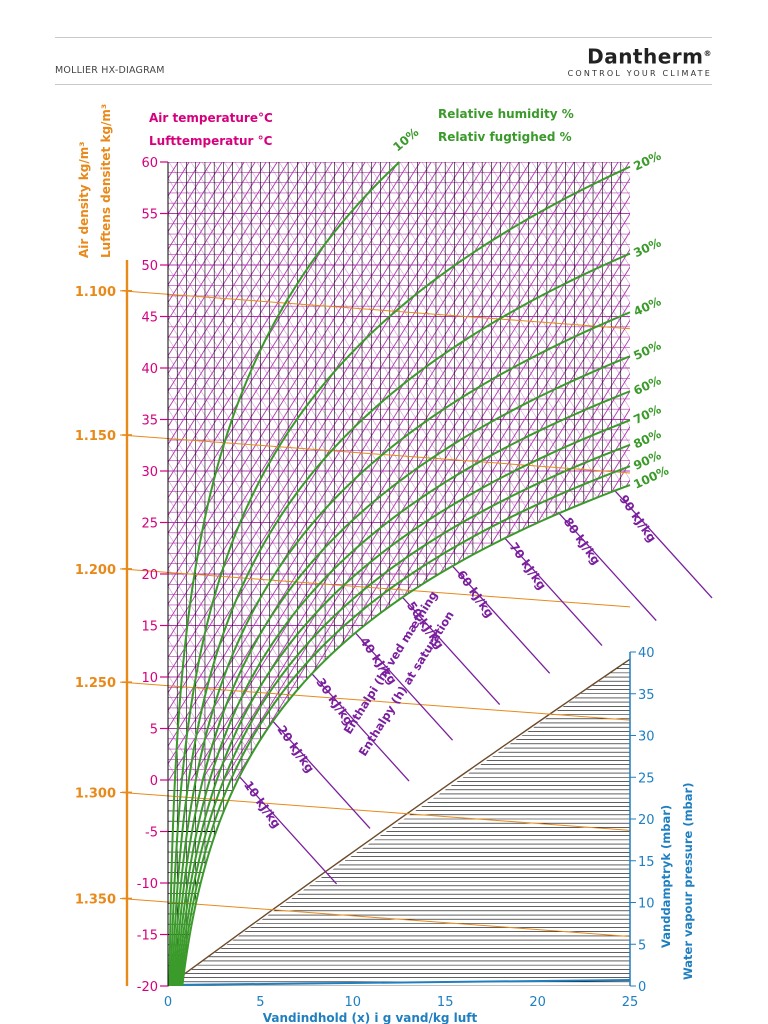 The height and width of the screenshot is (1024, 768). What do you see at coordinates (666, 876) in the screenshot?
I see `pressure-label-dk: Vanddamptryk (mbar)` at bounding box center [666, 876].